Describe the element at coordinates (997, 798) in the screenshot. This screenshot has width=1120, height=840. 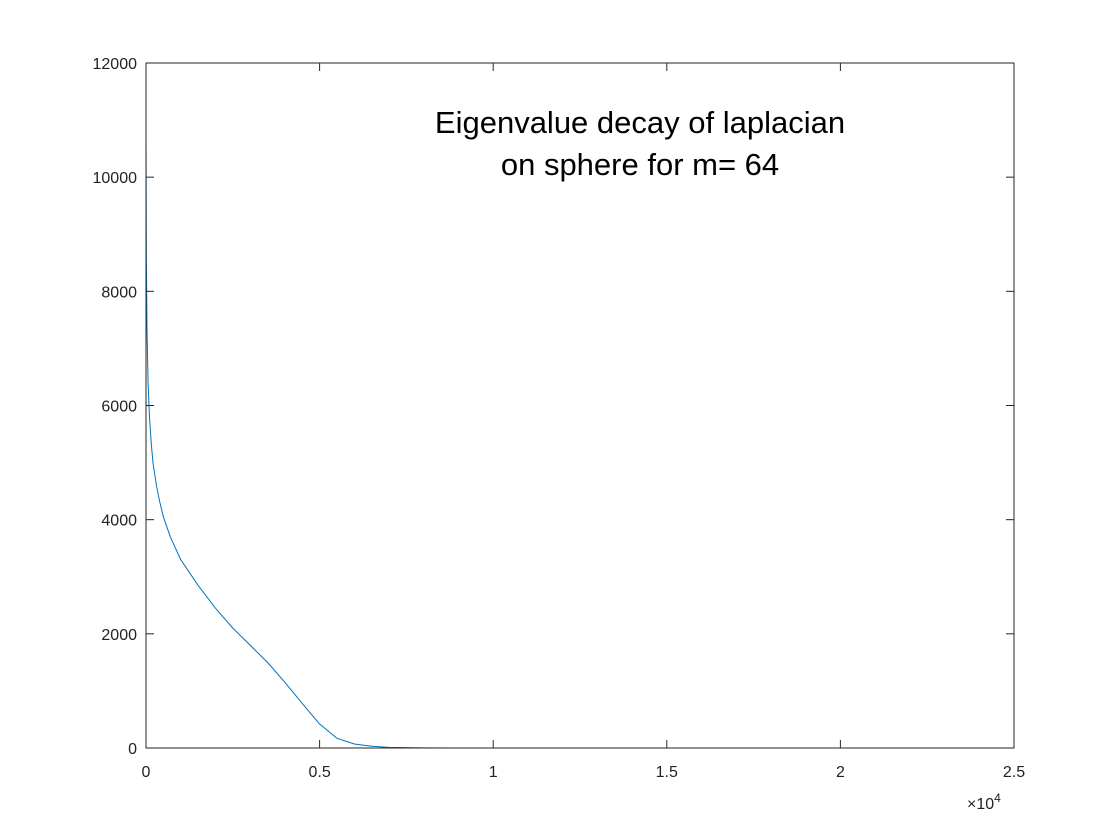
I see `x-exponent-power: 4` at that location.